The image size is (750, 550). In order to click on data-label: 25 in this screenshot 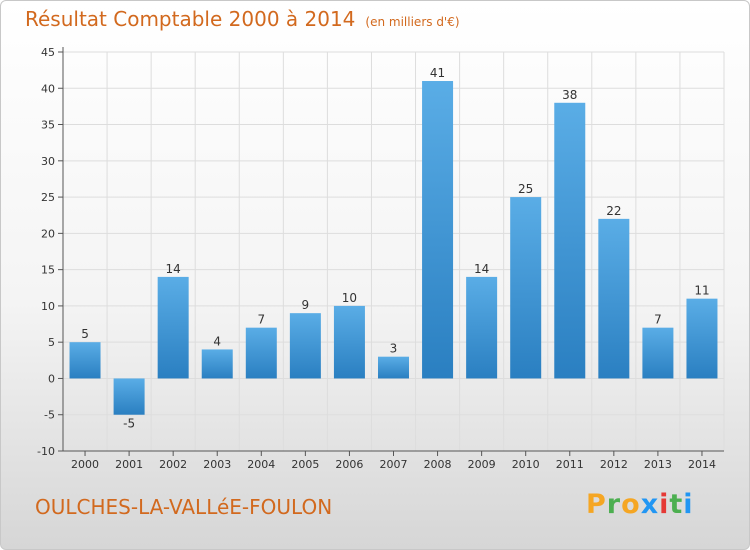, I will do `click(525, 189)`.